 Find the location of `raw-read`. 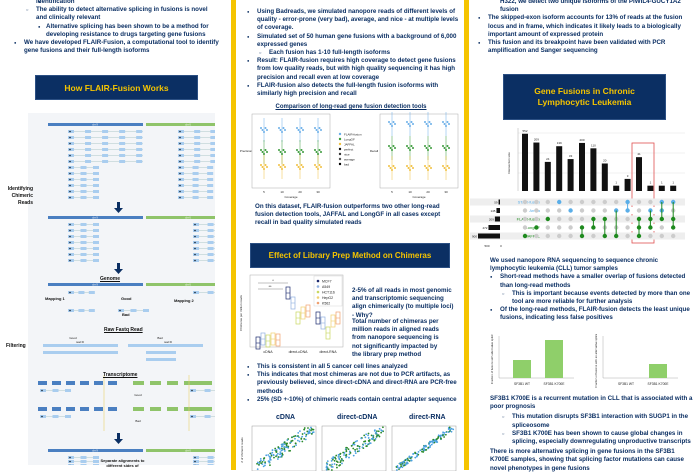

raw-read is located at coordinates (161, 359).